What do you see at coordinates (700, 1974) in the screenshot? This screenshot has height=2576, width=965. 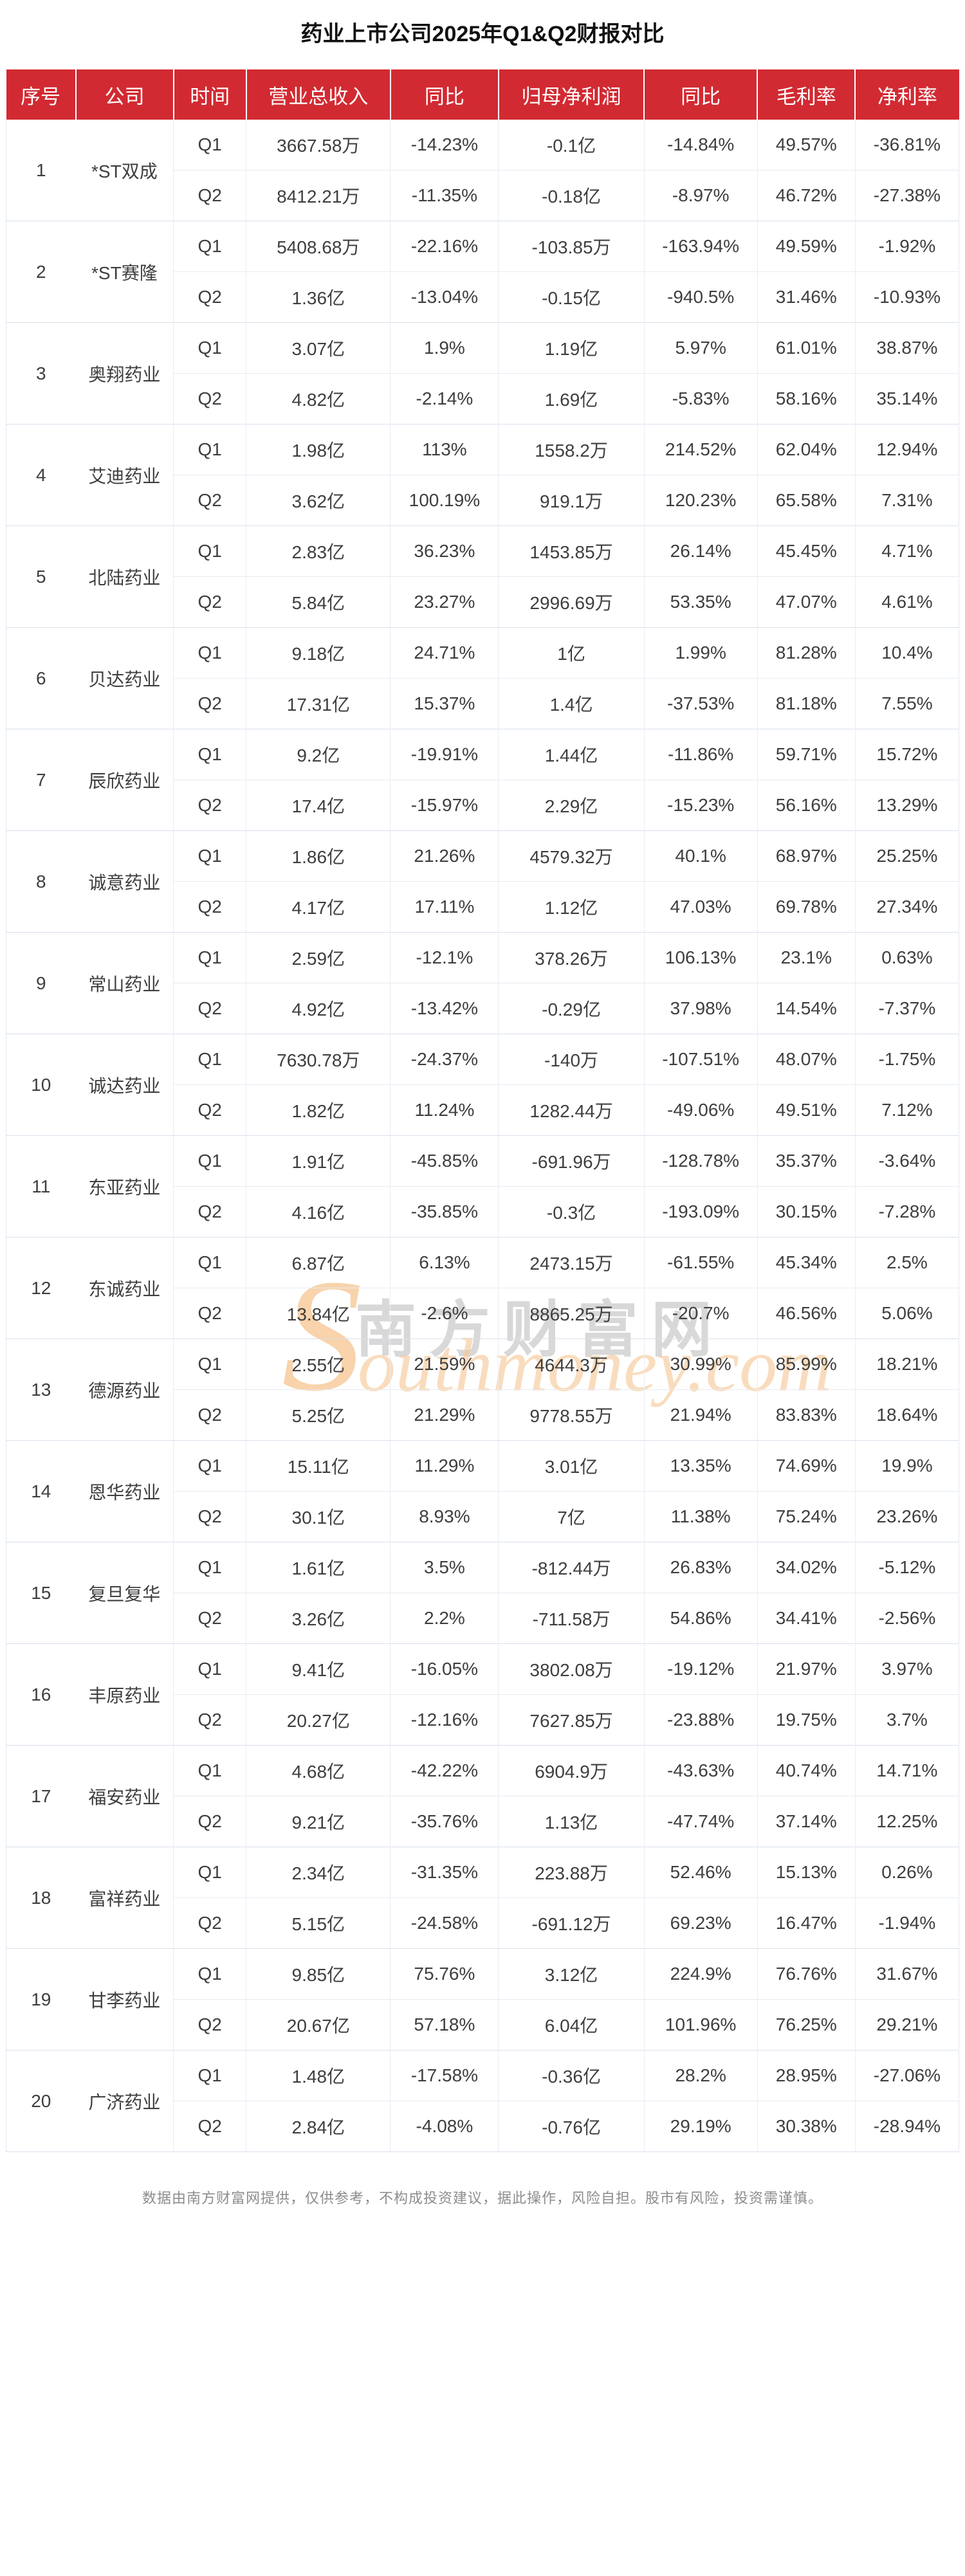 I see `cell-profit_yoy: 224.9%` at bounding box center [700, 1974].